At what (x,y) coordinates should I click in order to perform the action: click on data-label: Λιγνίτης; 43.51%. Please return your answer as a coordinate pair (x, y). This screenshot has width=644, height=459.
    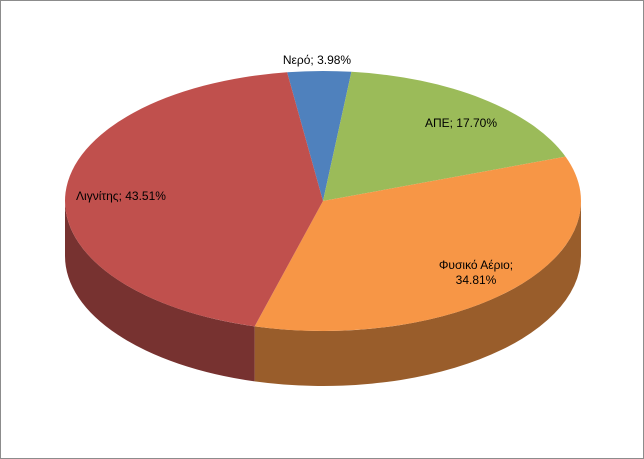
    Looking at the image, I should click on (121, 196).